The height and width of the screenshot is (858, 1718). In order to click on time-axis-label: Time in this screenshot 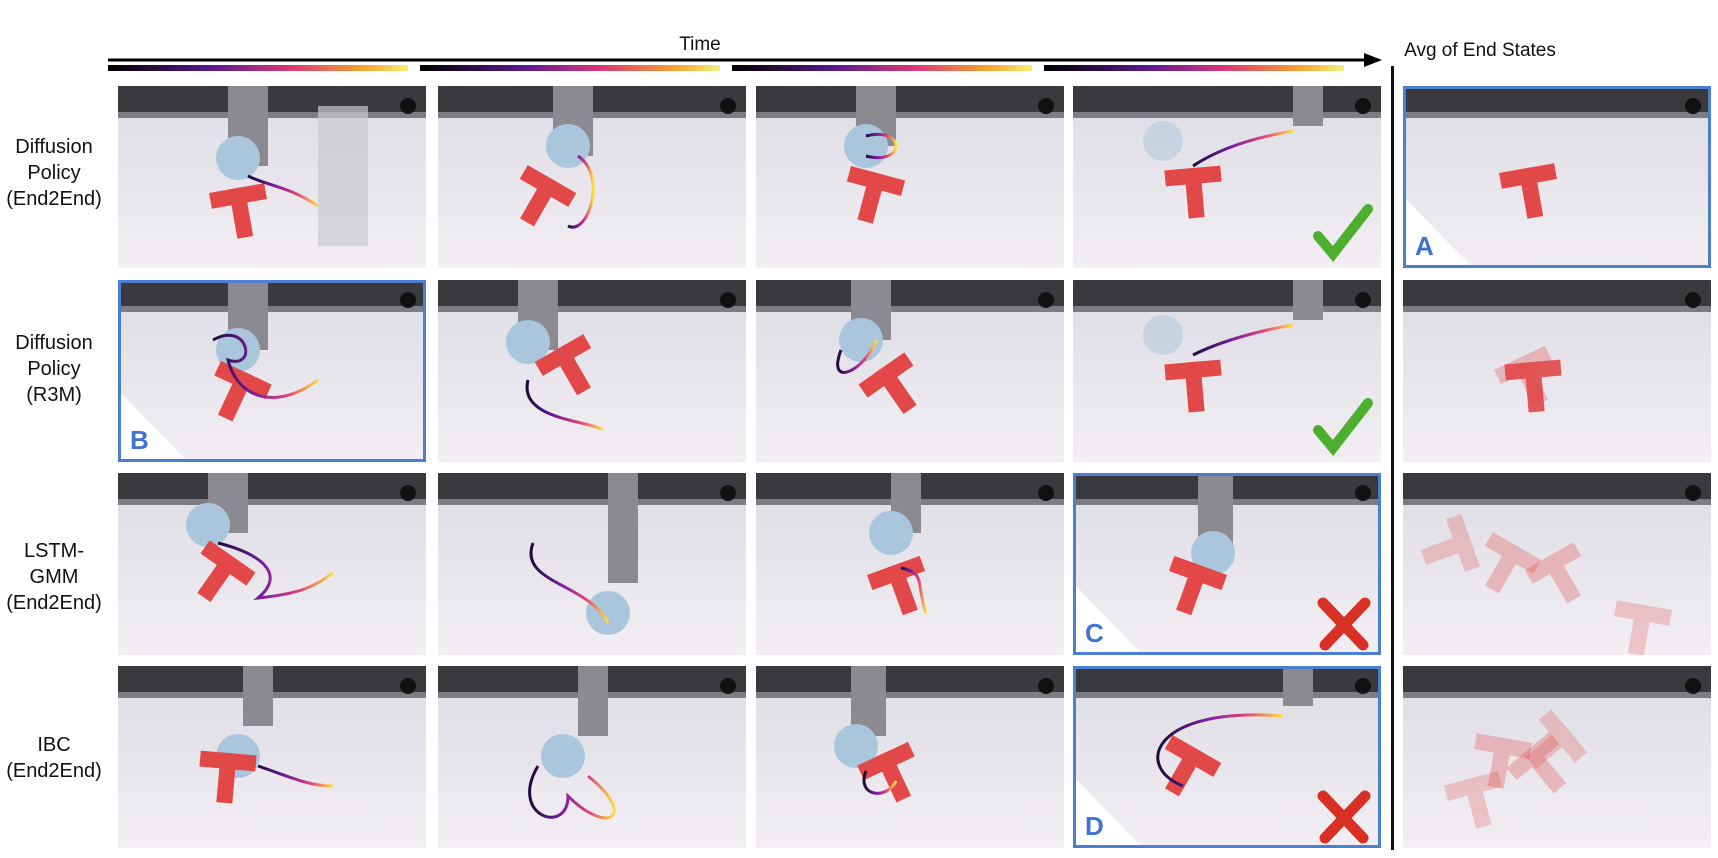, I will do `click(700, 44)`.